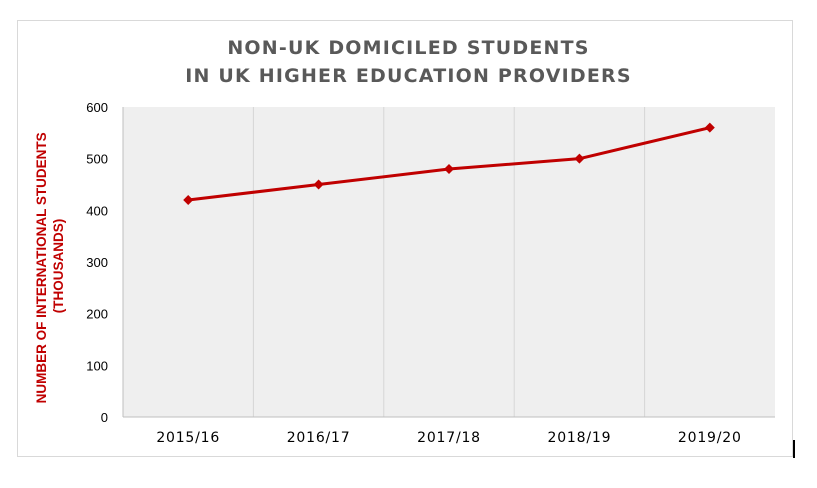 The height and width of the screenshot is (488, 817). Describe the element at coordinates (580, 438) in the screenshot. I see `x-tick-label: 2018/19` at that location.